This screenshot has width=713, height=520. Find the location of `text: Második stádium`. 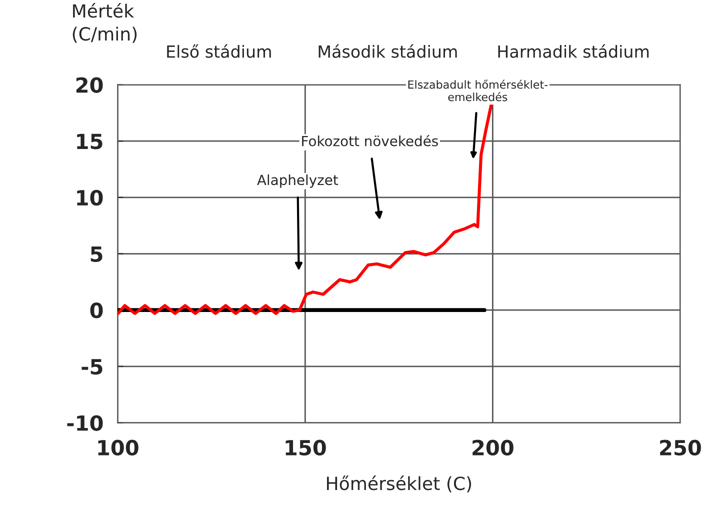

text: Második stádium is located at coordinates (387, 51).